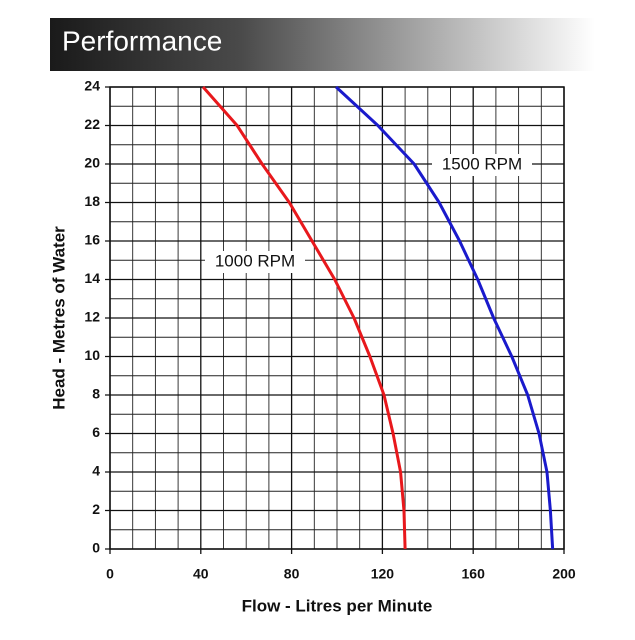 The width and height of the screenshot is (635, 640). I want to click on x-tick-label: 160, so click(474, 574).